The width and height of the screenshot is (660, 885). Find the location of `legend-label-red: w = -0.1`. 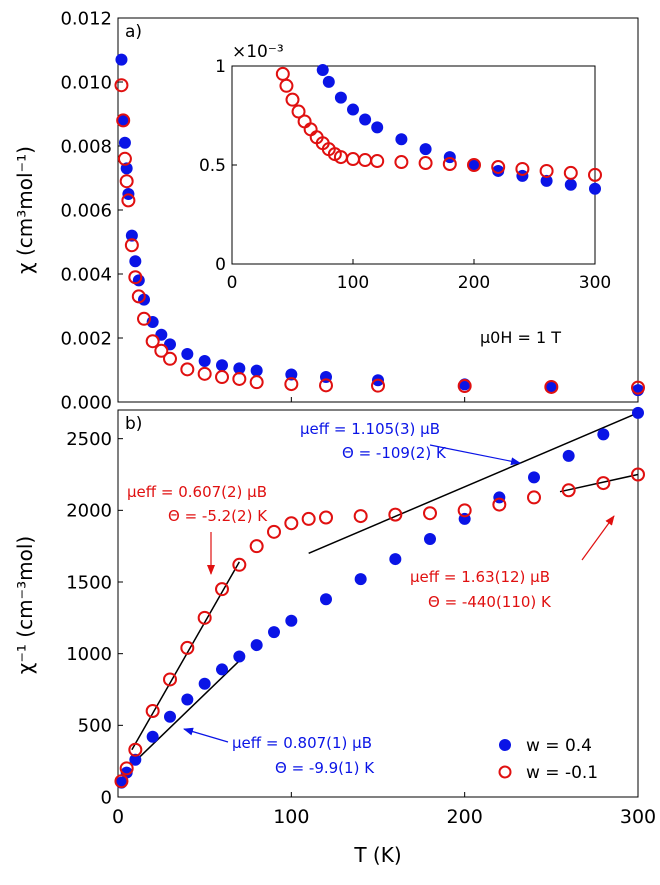

legend-label-red: w = -0.1 is located at coordinates (562, 773).